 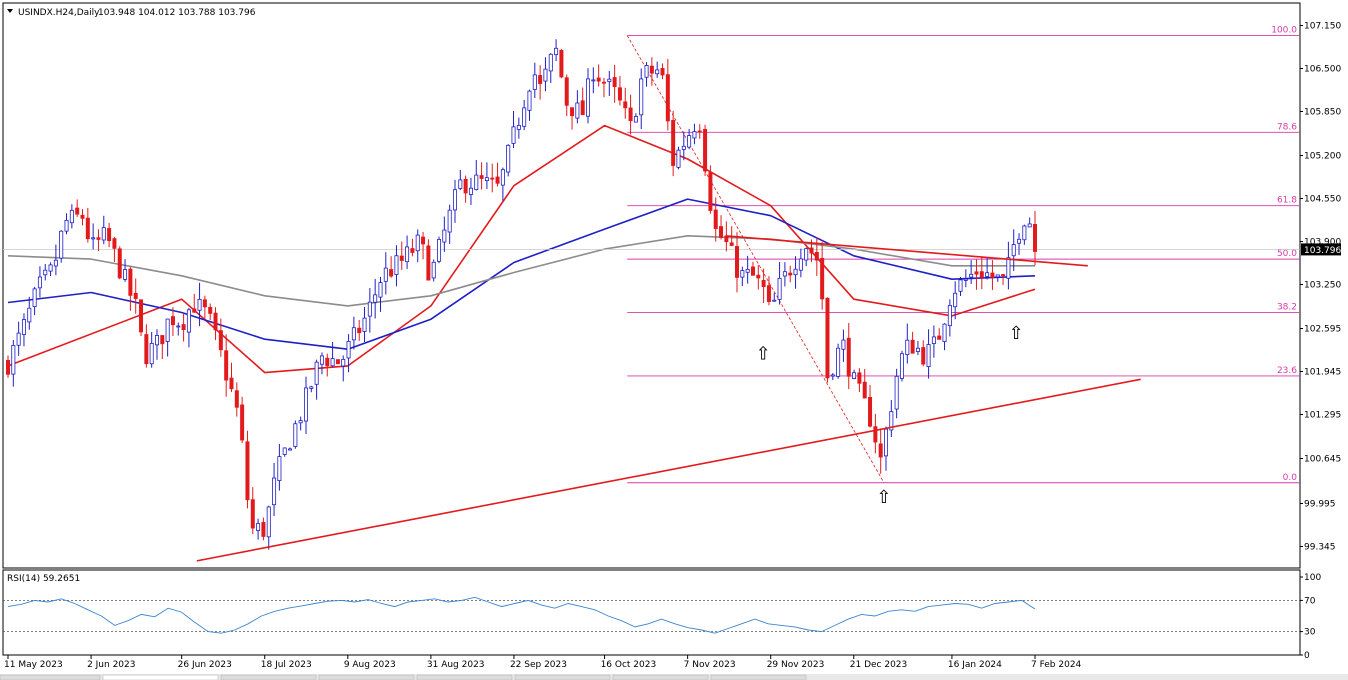 What do you see at coordinates (1056, 665) in the screenshot?
I see `time-tick-label: 7 Feb 2024` at bounding box center [1056, 665].